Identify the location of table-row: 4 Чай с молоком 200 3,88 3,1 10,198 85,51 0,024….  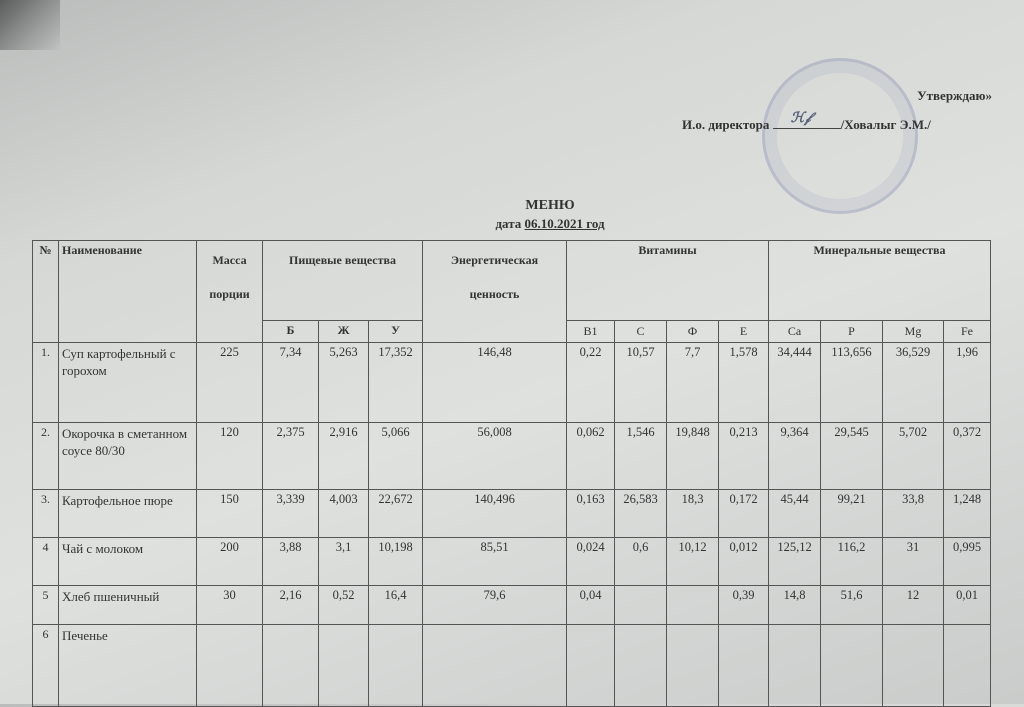
(511, 561).